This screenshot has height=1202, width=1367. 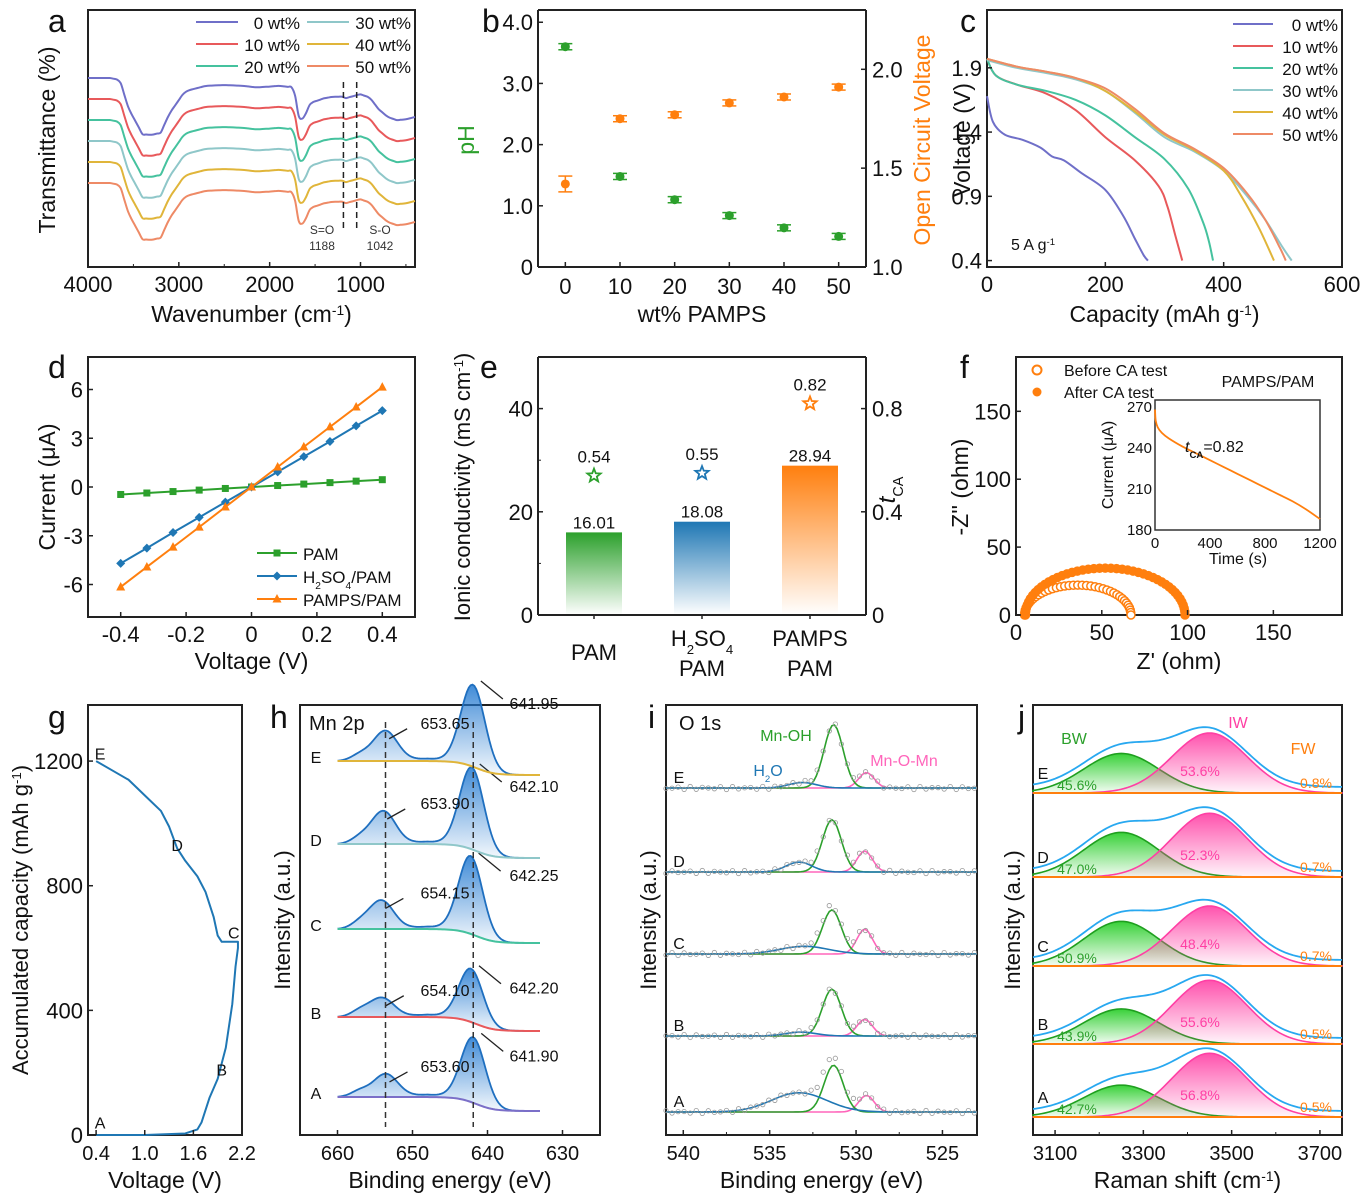 What do you see at coordinates (651, 717) in the screenshot?
I see `panel-letter-i: i` at bounding box center [651, 717].